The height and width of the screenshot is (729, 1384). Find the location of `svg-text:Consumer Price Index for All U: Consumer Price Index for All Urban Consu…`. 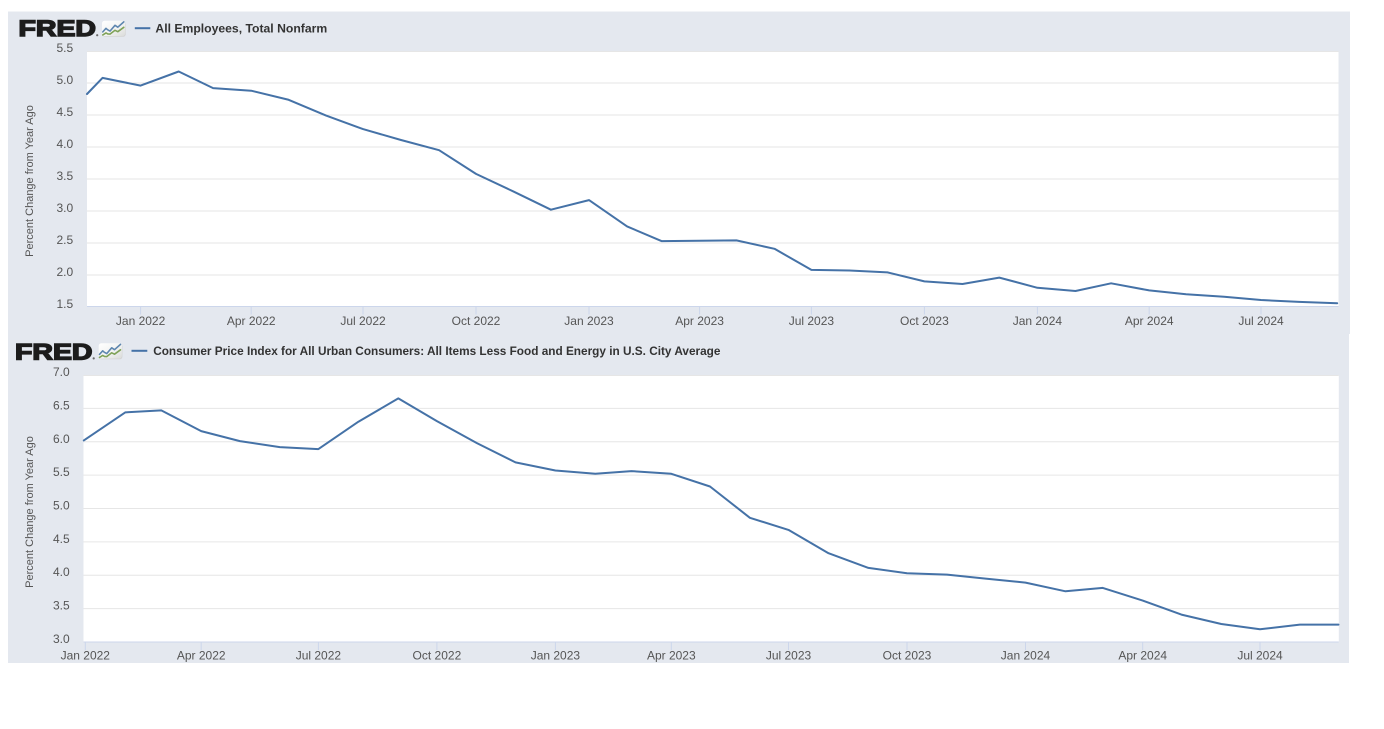

svg-text:Consumer Price Index for All U: Consumer Price Index for All Urban Consu… is located at coordinates (437, 351).